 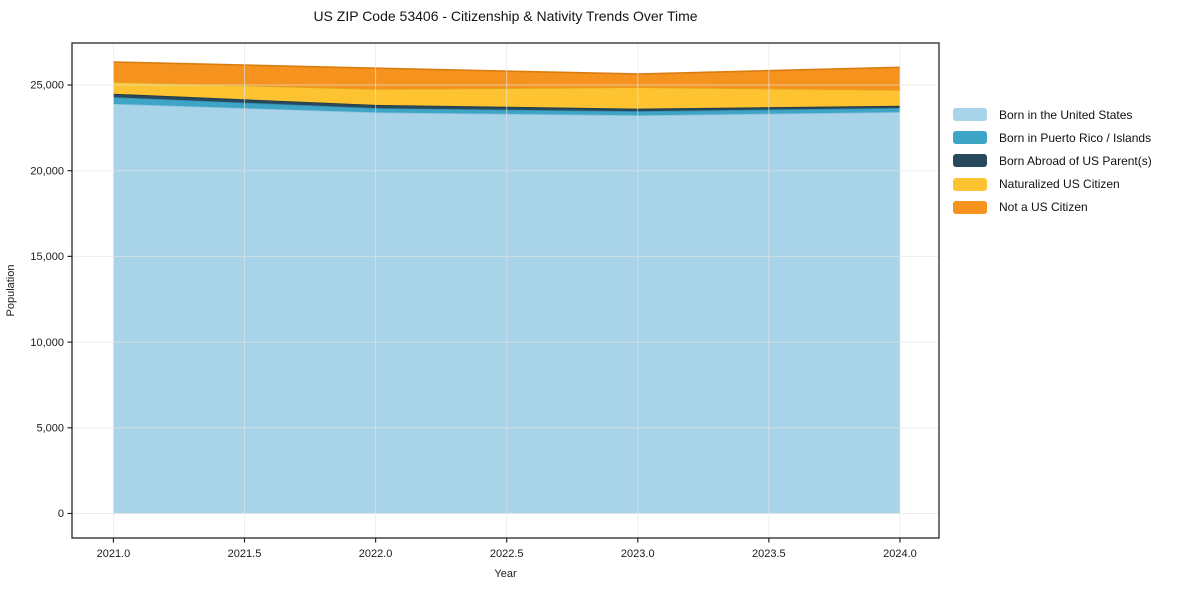 I want to click on y-tick-label: 5,000, so click(x=50, y=429).